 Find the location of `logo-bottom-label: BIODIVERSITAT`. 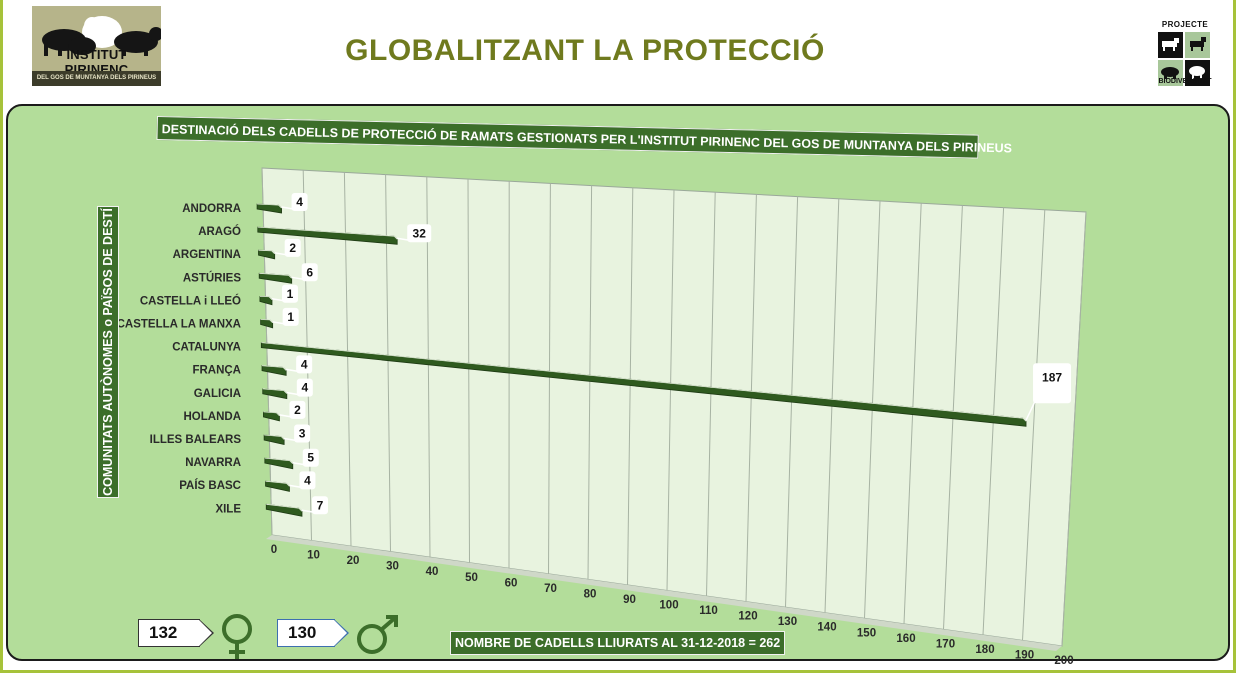

logo-bottom-label: BIODIVERSITAT is located at coordinates (1185, 81).